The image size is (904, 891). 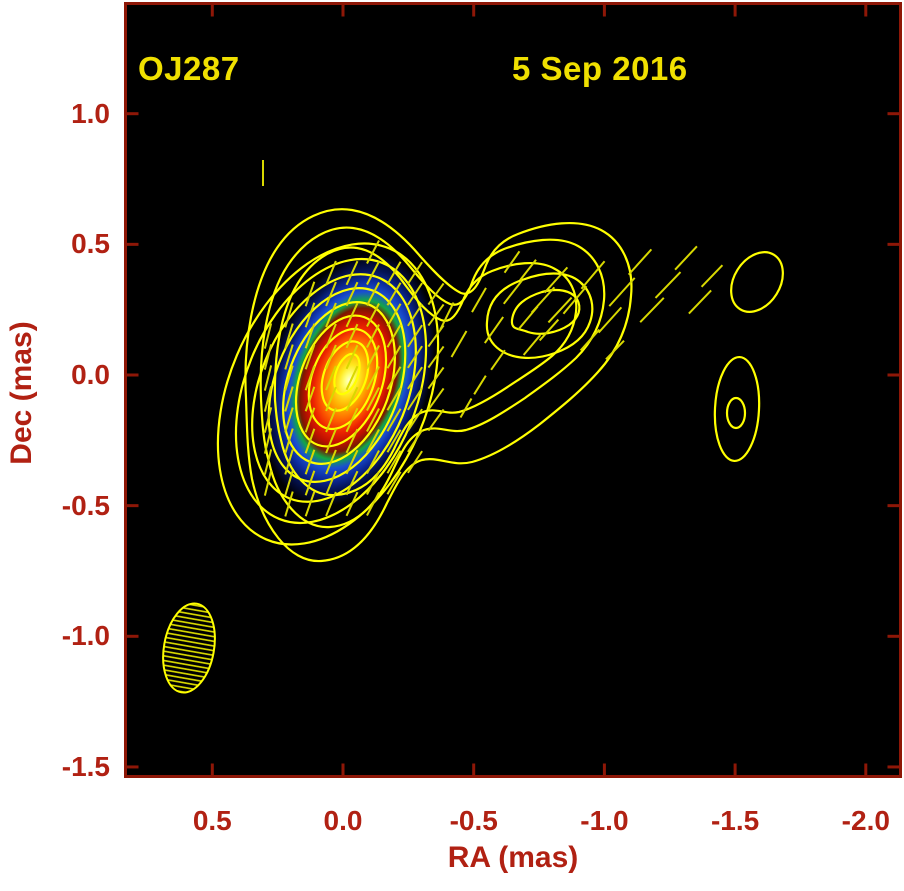 I want to click on x-tick-label: -0.5, so click(x=473, y=820).